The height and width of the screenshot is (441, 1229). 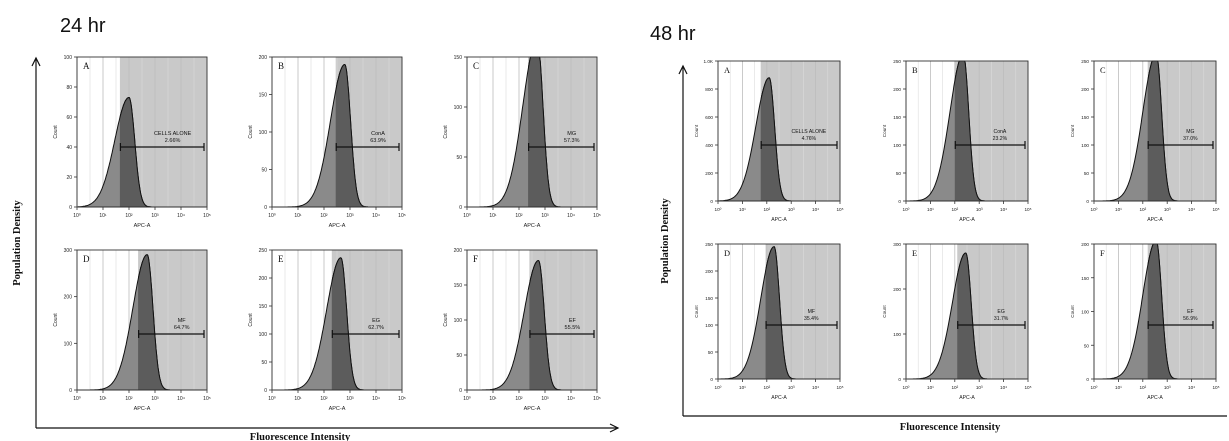 What do you see at coordinates (475, 259) in the screenshot?
I see `panel-letter: F` at bounding box center [475, 259].